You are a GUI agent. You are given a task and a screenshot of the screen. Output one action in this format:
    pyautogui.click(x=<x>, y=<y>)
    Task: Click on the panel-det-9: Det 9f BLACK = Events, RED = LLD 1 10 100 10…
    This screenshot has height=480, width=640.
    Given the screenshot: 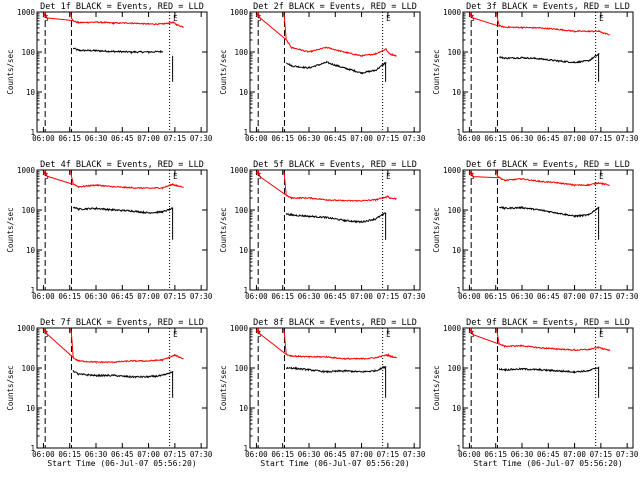 What is the action you would take?
    pyautogui.click(x=535, y=393)
    